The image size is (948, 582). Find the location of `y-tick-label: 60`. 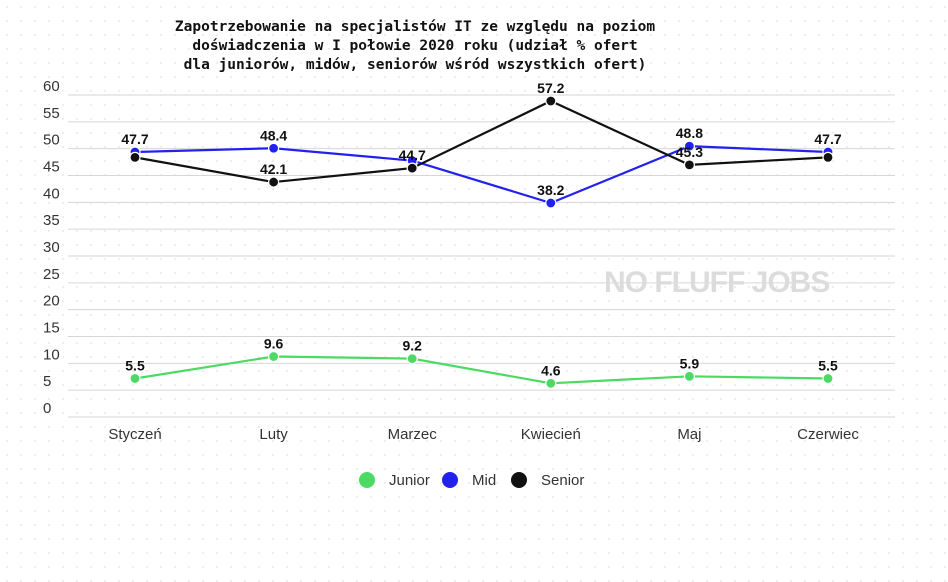

y-tick-label: 60 is located at coordinates (51, 86).